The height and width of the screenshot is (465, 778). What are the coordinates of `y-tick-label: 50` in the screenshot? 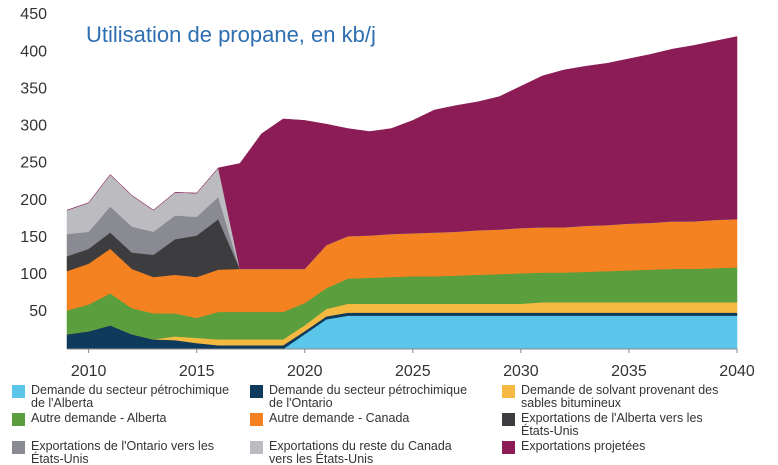 It's located at (38, 311).